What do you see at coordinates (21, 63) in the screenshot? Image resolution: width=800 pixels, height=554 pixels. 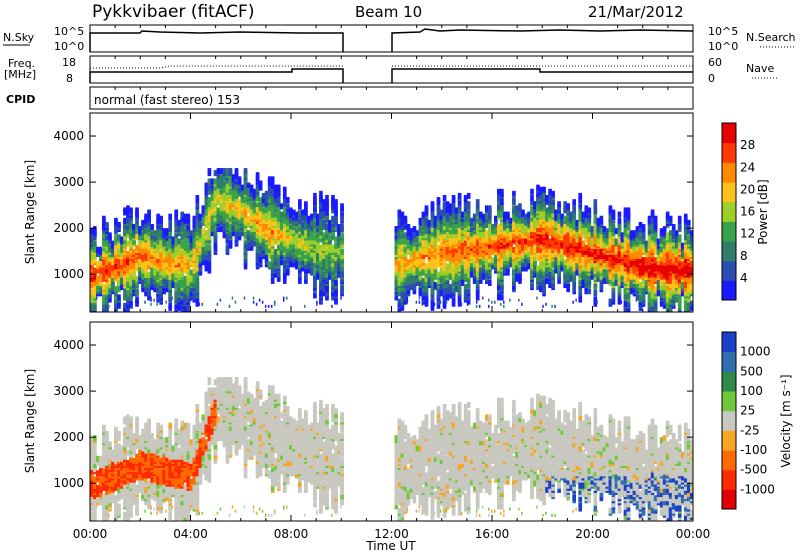 I see `freq-label: Freq.` at bounding box center [21, 63].